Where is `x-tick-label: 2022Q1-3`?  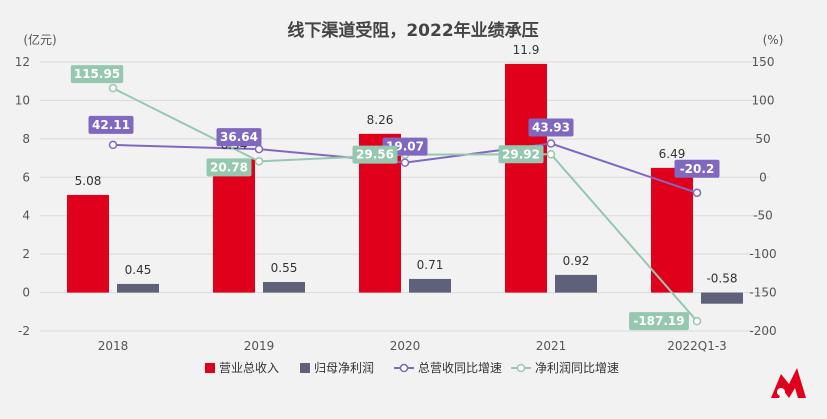 x-tick-label: 2022Q1-3 is located at coordinates (697, 346).